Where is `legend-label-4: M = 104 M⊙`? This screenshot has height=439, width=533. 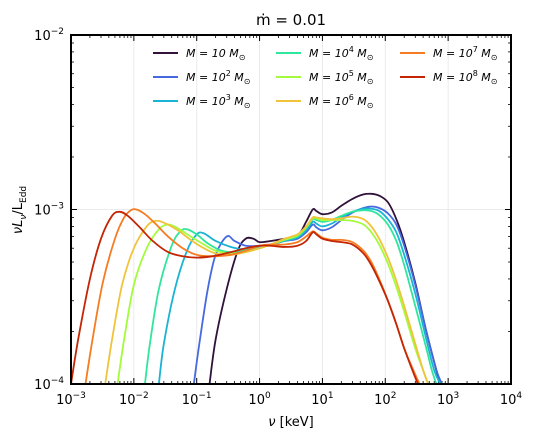
legend-label-4: M = 104 M⊙ is located at coordinates (341, 53).